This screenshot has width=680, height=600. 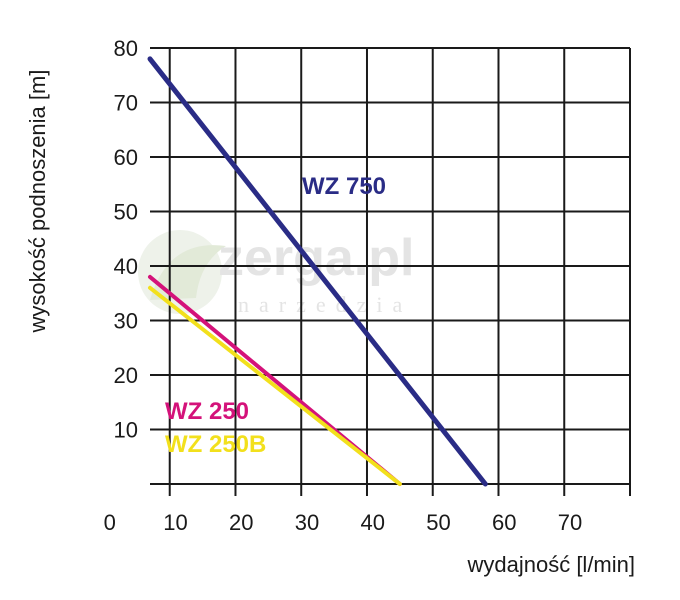 What do you see at coordinates (175, 522) in the screenshot?
I see `x-tick-label-10: 10` at bounding box center [175, 522].